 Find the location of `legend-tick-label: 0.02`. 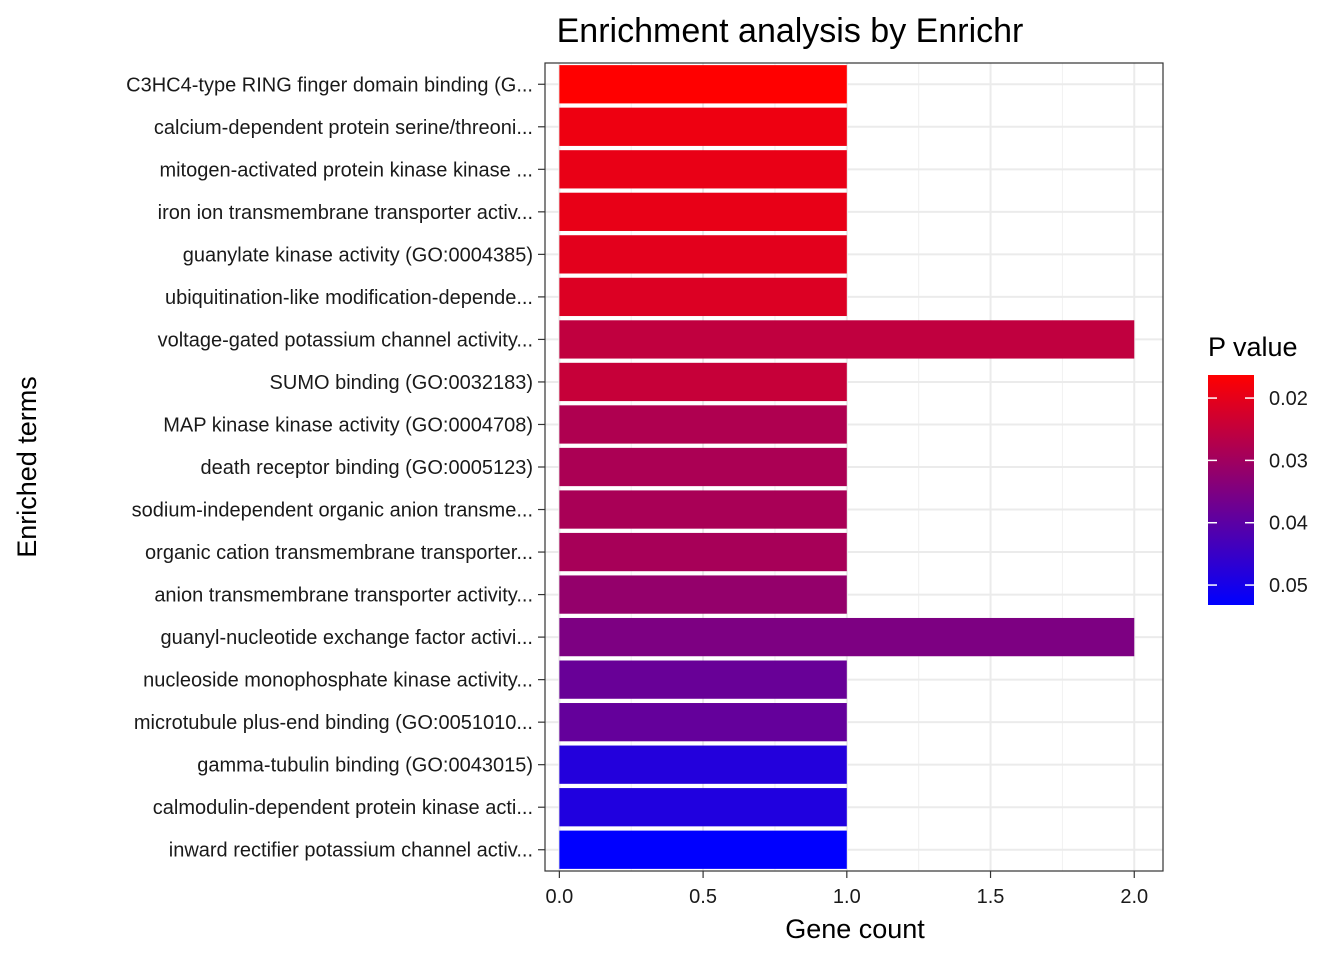

legend-tick-label: 0.02 is located at coordinates (1288, 399).